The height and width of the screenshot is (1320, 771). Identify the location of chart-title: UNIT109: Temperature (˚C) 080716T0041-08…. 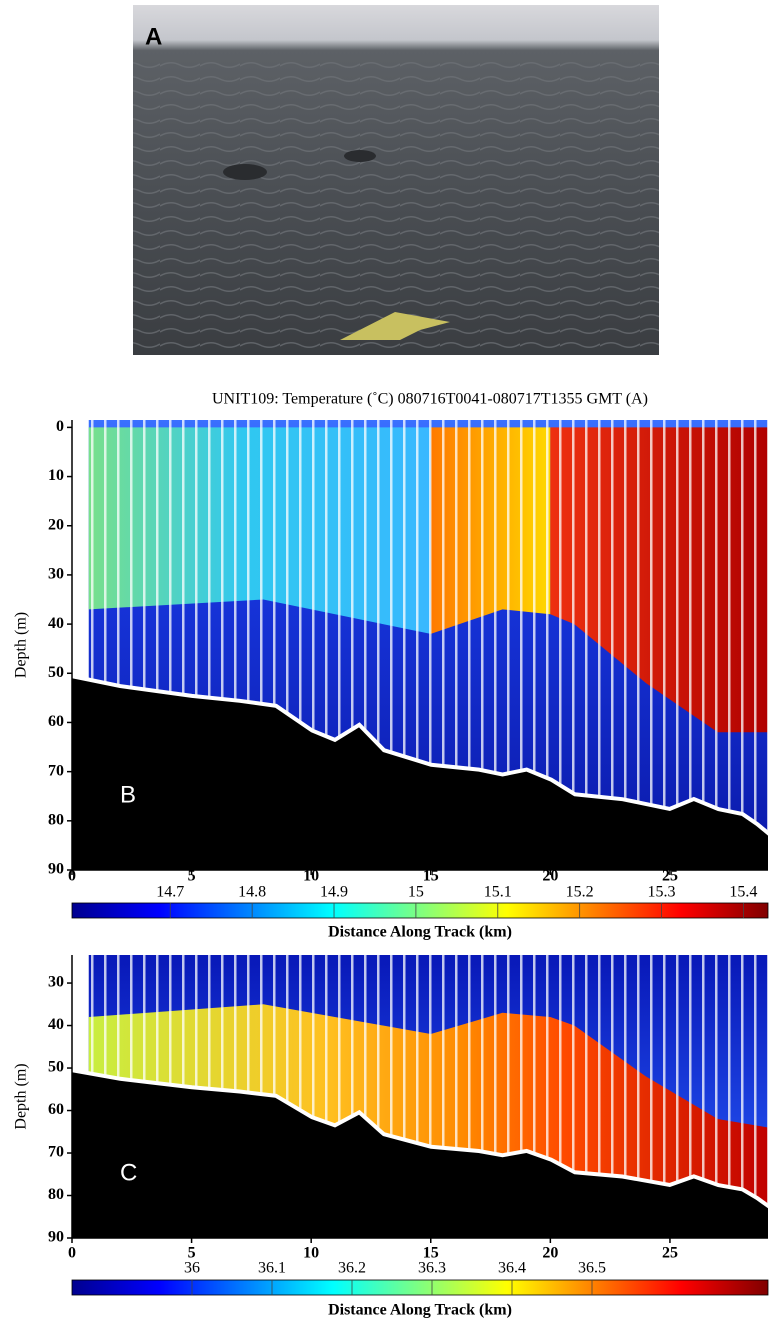
(430, 399).